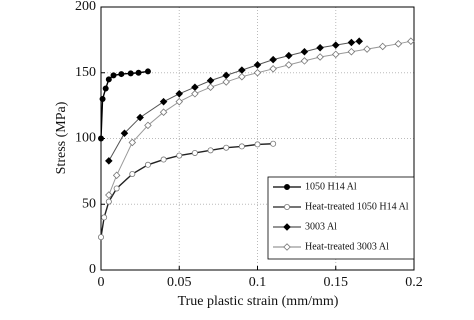 This screenshot has width=474, height=320. I want to click on y-tick-label: 150, so click(85, 72).